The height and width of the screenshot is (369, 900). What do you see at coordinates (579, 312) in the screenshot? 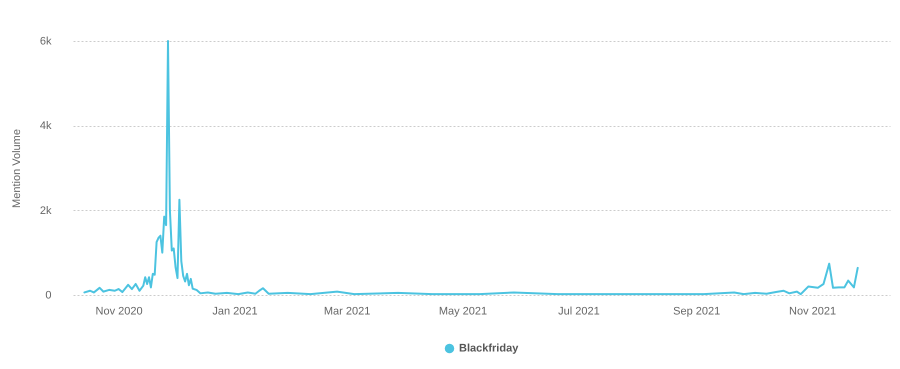
I see `x-tick-label: Jul 2021` at bounding box center [579, 312].